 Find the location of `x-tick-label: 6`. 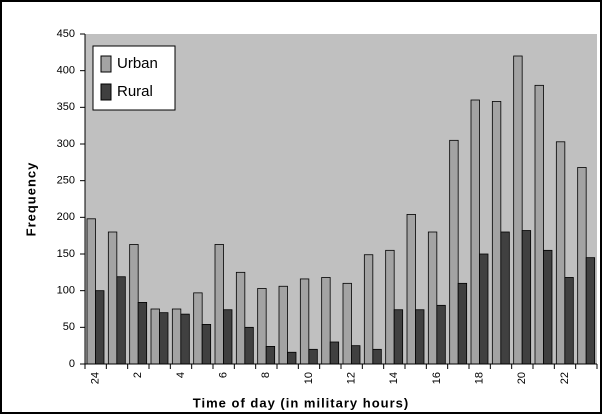

x-tick-label: 6 is located at coordinates (224, 375).